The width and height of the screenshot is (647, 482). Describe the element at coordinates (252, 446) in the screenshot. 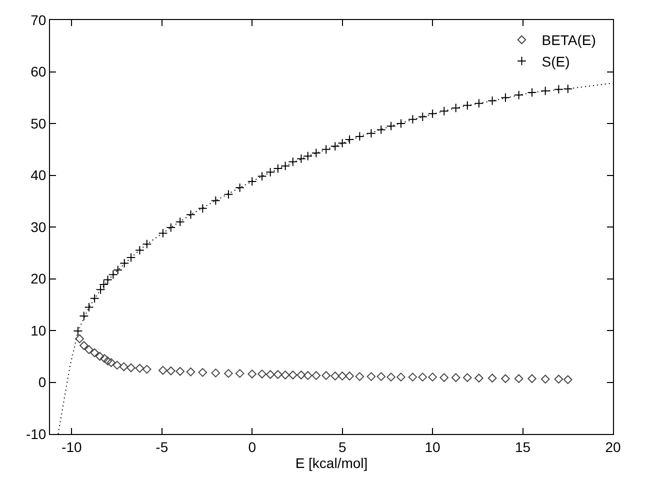

I see `x-tick-label: 0` at that location.